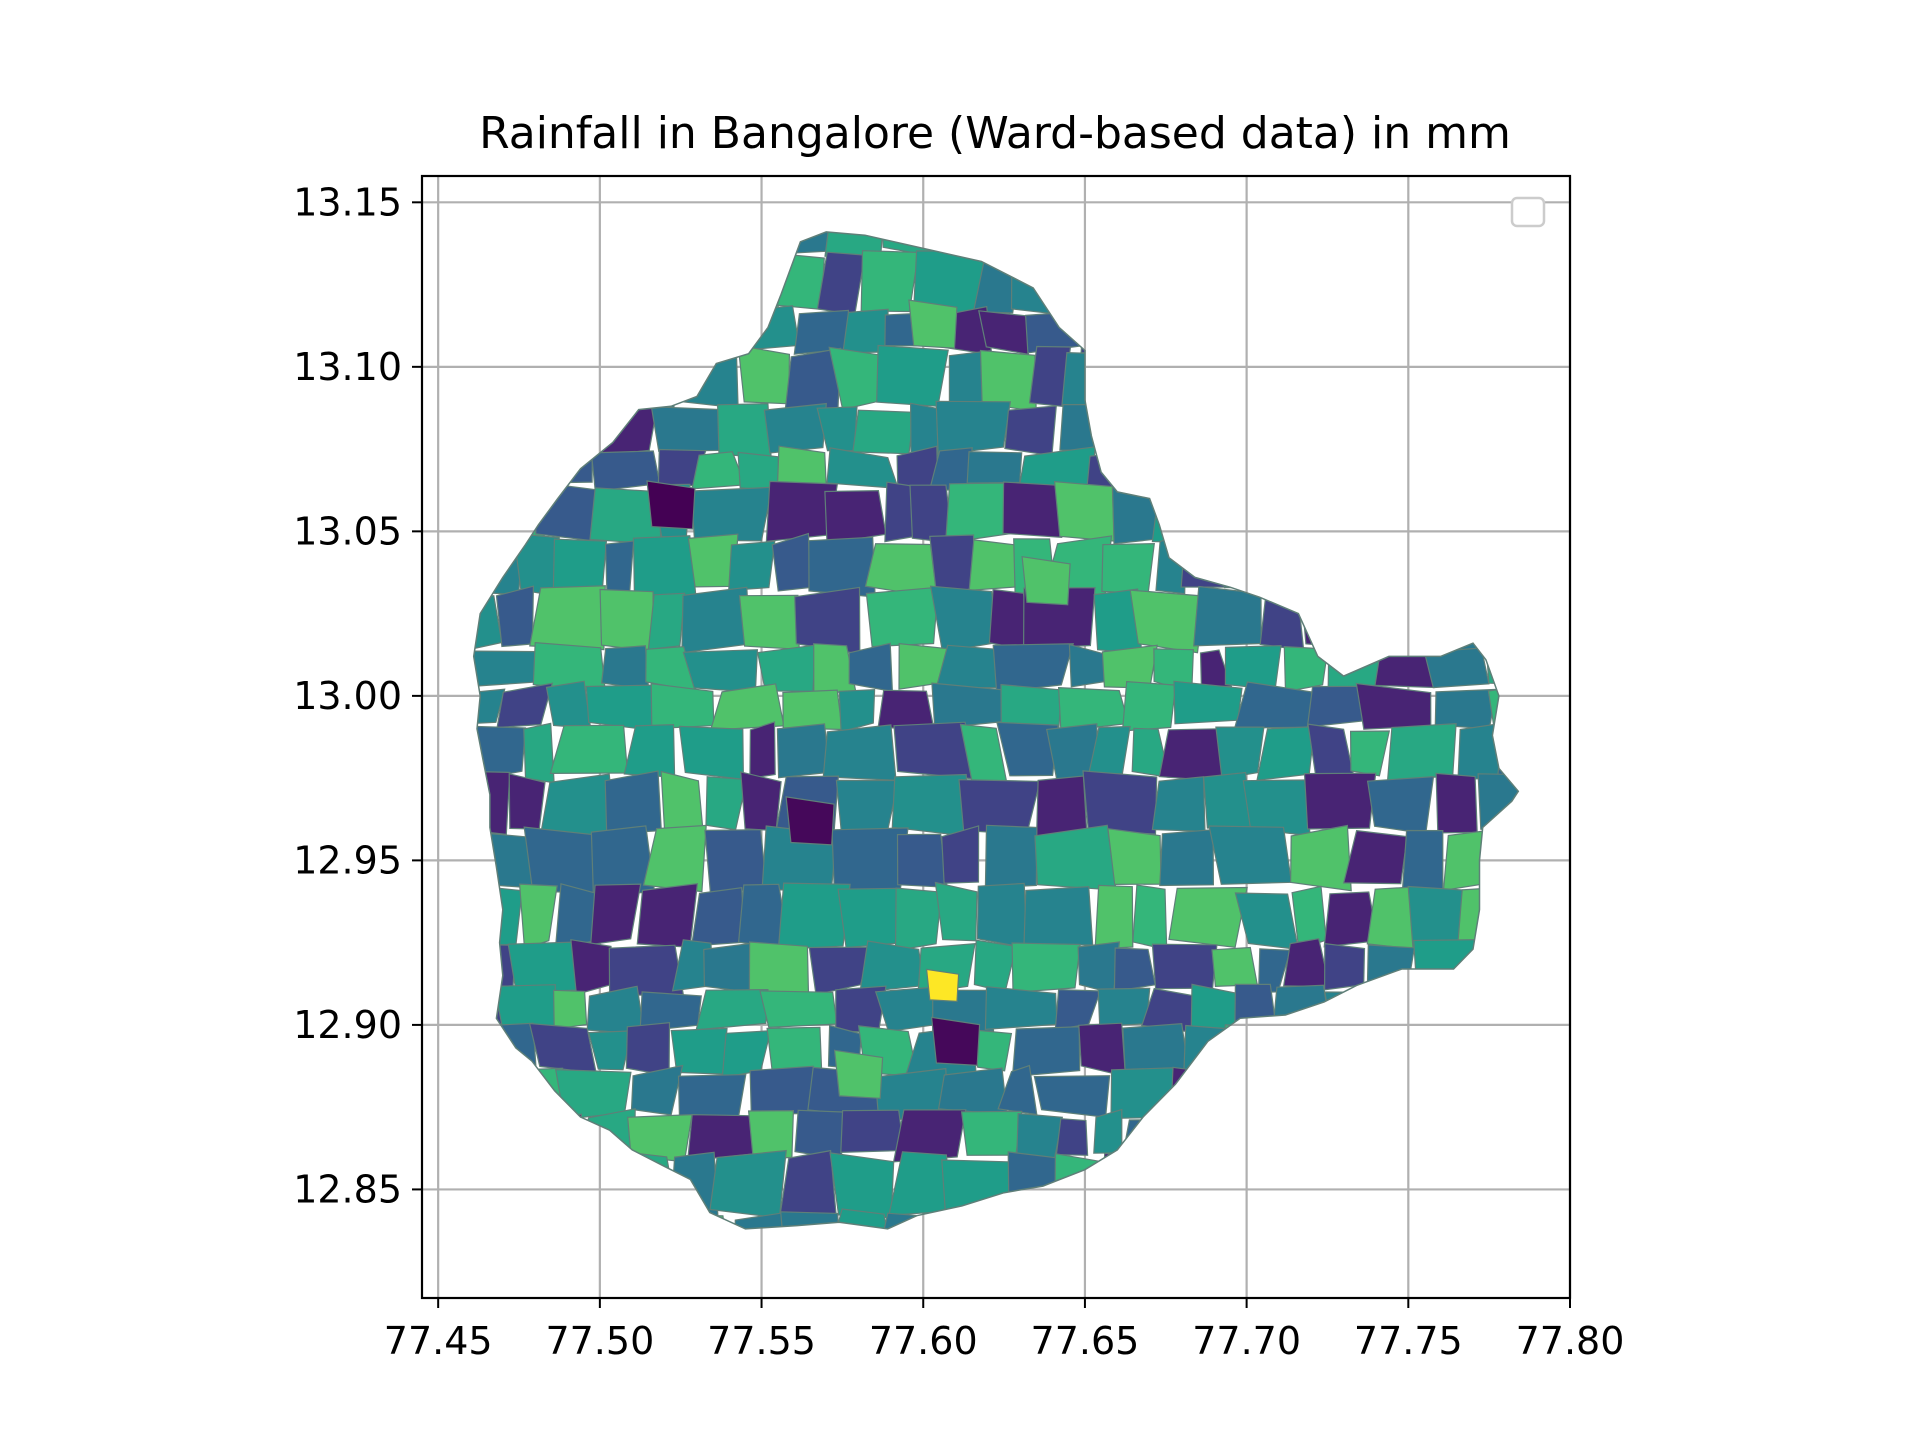 The width and height of the screenshot is (1920, 1444). Describe the element at coordinates (347, 531) in the screenshot. I see `y-tick-label: 13.05` at that location.